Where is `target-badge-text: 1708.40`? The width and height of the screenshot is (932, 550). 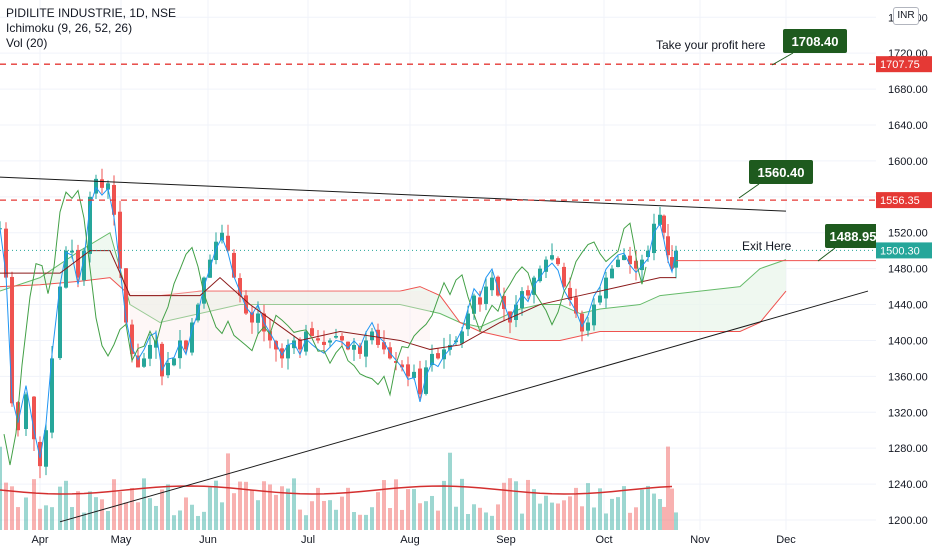 target-badge-text: 1708.40 is located at coordinates (815, 41).